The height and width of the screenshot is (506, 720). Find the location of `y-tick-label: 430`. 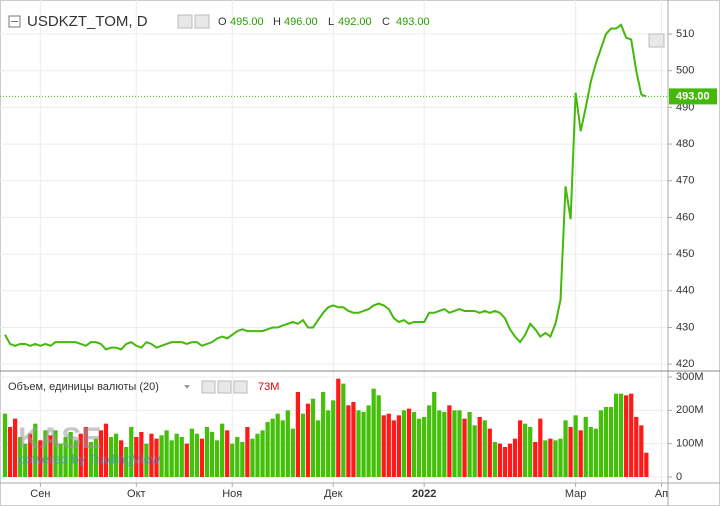

y-tick-label: 430 is located at coordinates (685, 327).